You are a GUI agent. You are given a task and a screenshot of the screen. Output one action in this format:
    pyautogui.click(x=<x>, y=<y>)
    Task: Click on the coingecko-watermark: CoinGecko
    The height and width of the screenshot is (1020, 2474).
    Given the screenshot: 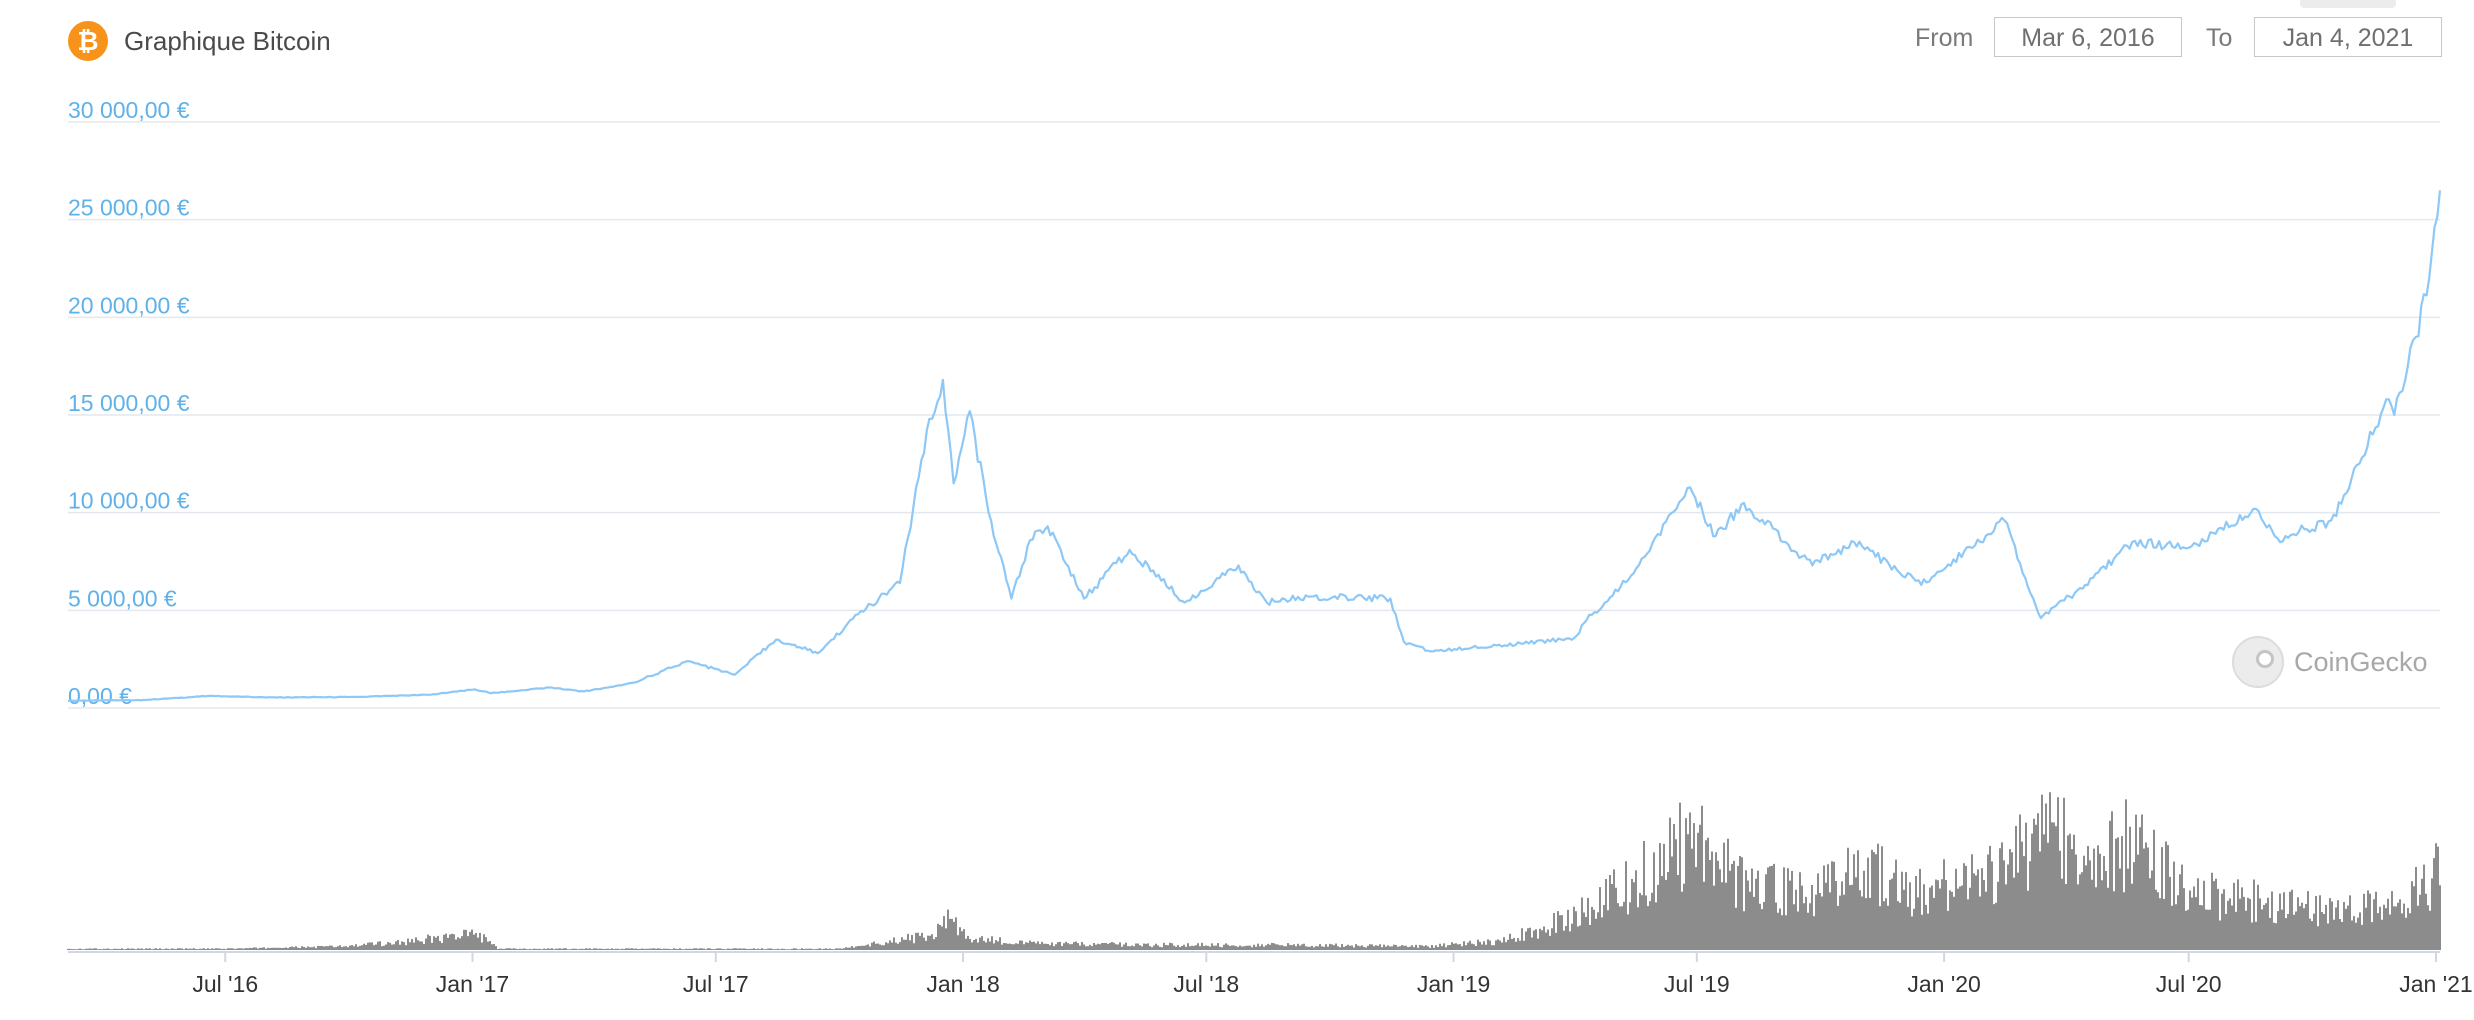 What is the action you would take?
    pyautogui.click(x=2330, y=662)
    